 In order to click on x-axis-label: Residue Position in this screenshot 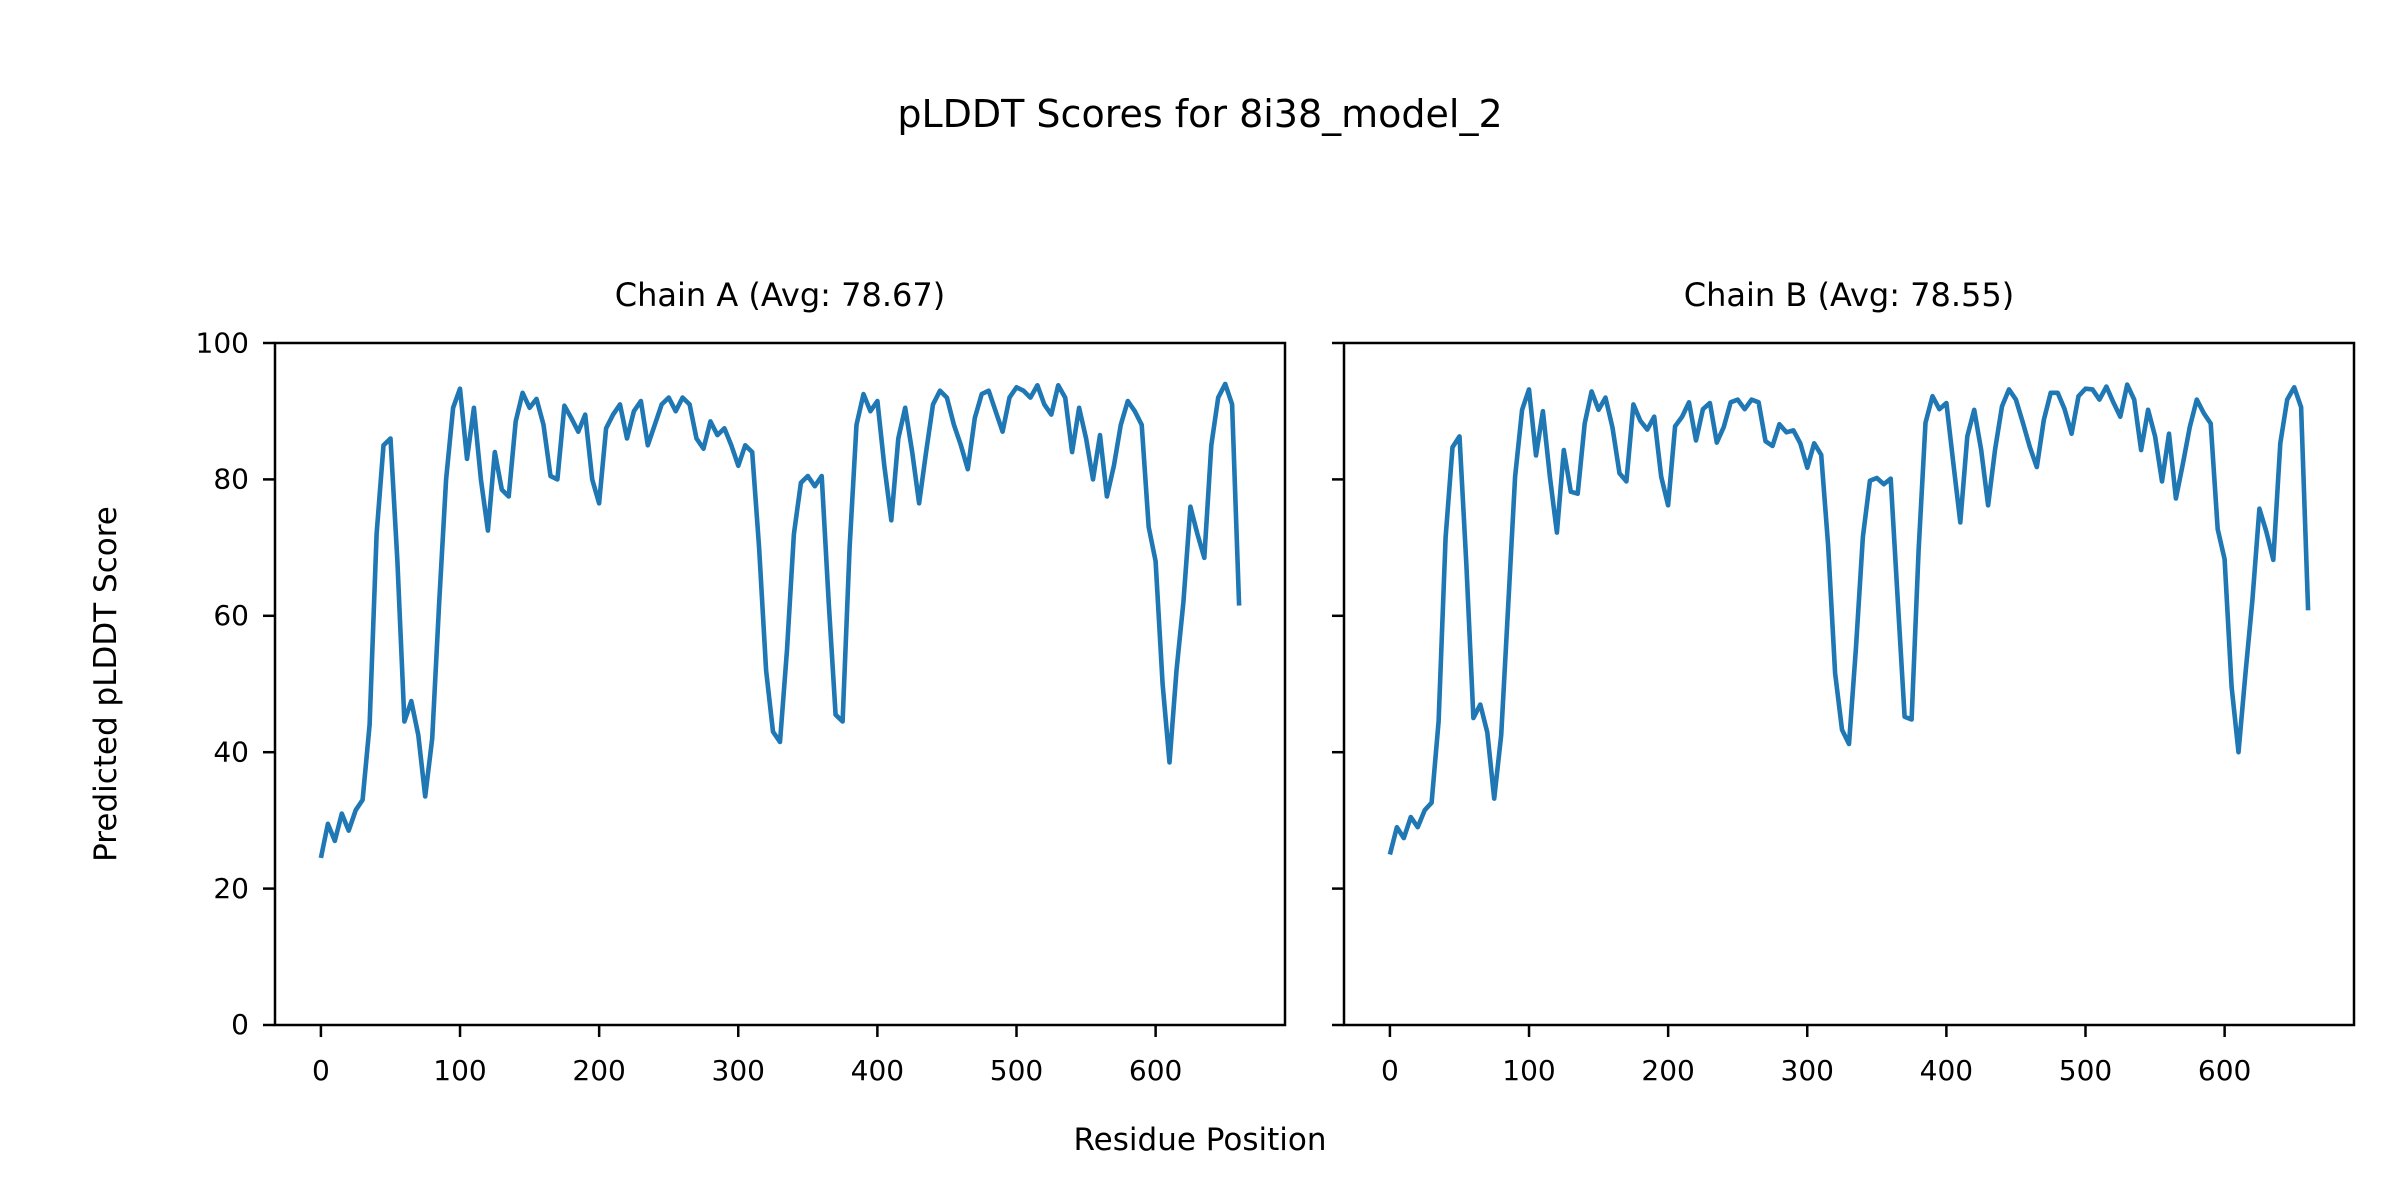, I will do `click(1200, 1140)`.